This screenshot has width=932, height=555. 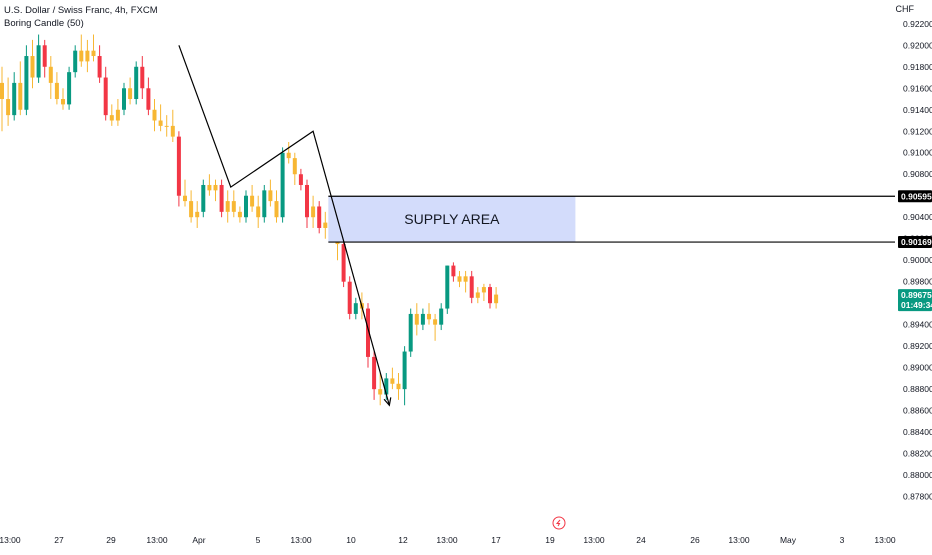 I want to click on zigzag-line, so click(x=284, y=225).